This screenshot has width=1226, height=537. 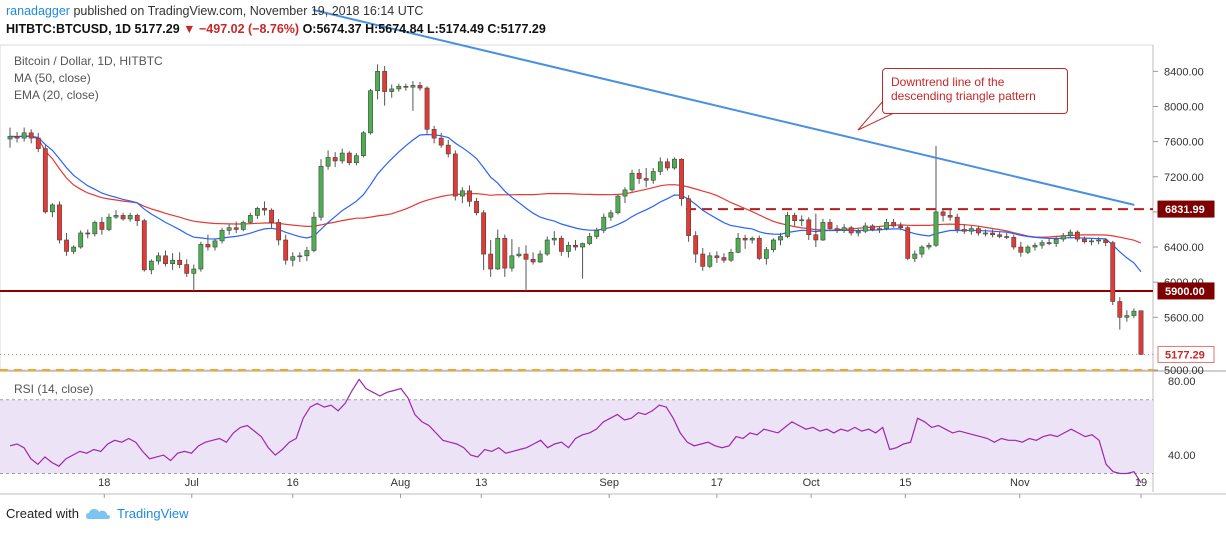 I want to click on legend-ma: MA (50, close), so click(x=52, y=78).